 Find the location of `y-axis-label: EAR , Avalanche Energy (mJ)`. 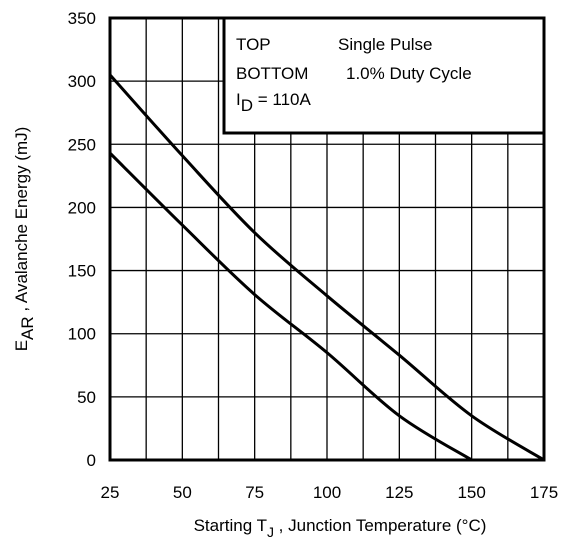

y-axis-label: EAR , Avalanche Energy (mJ) is located at coordinates (24, 239).